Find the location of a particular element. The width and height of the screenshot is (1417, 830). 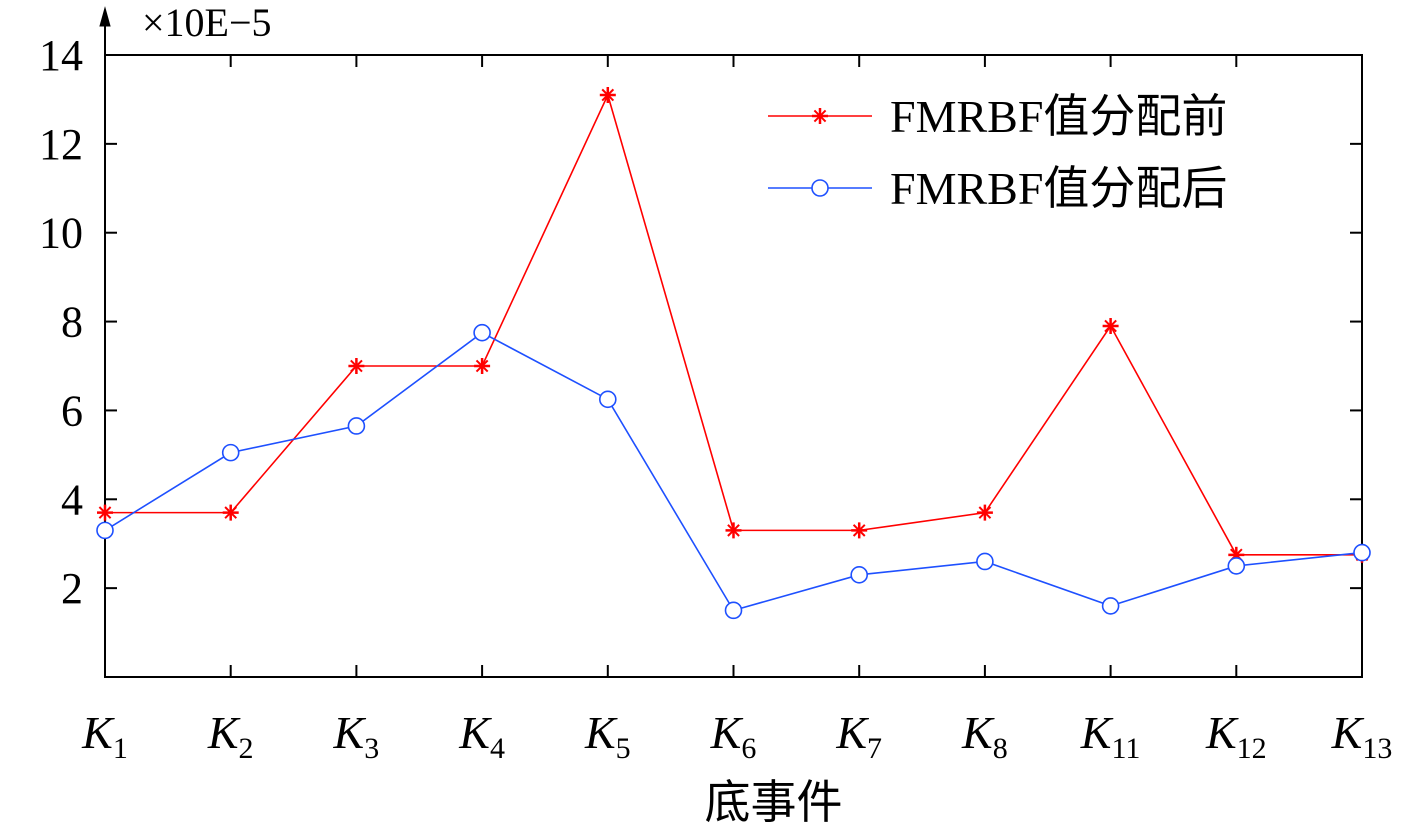

x-tick-label: K13 is located at coordinates (1362, 736).